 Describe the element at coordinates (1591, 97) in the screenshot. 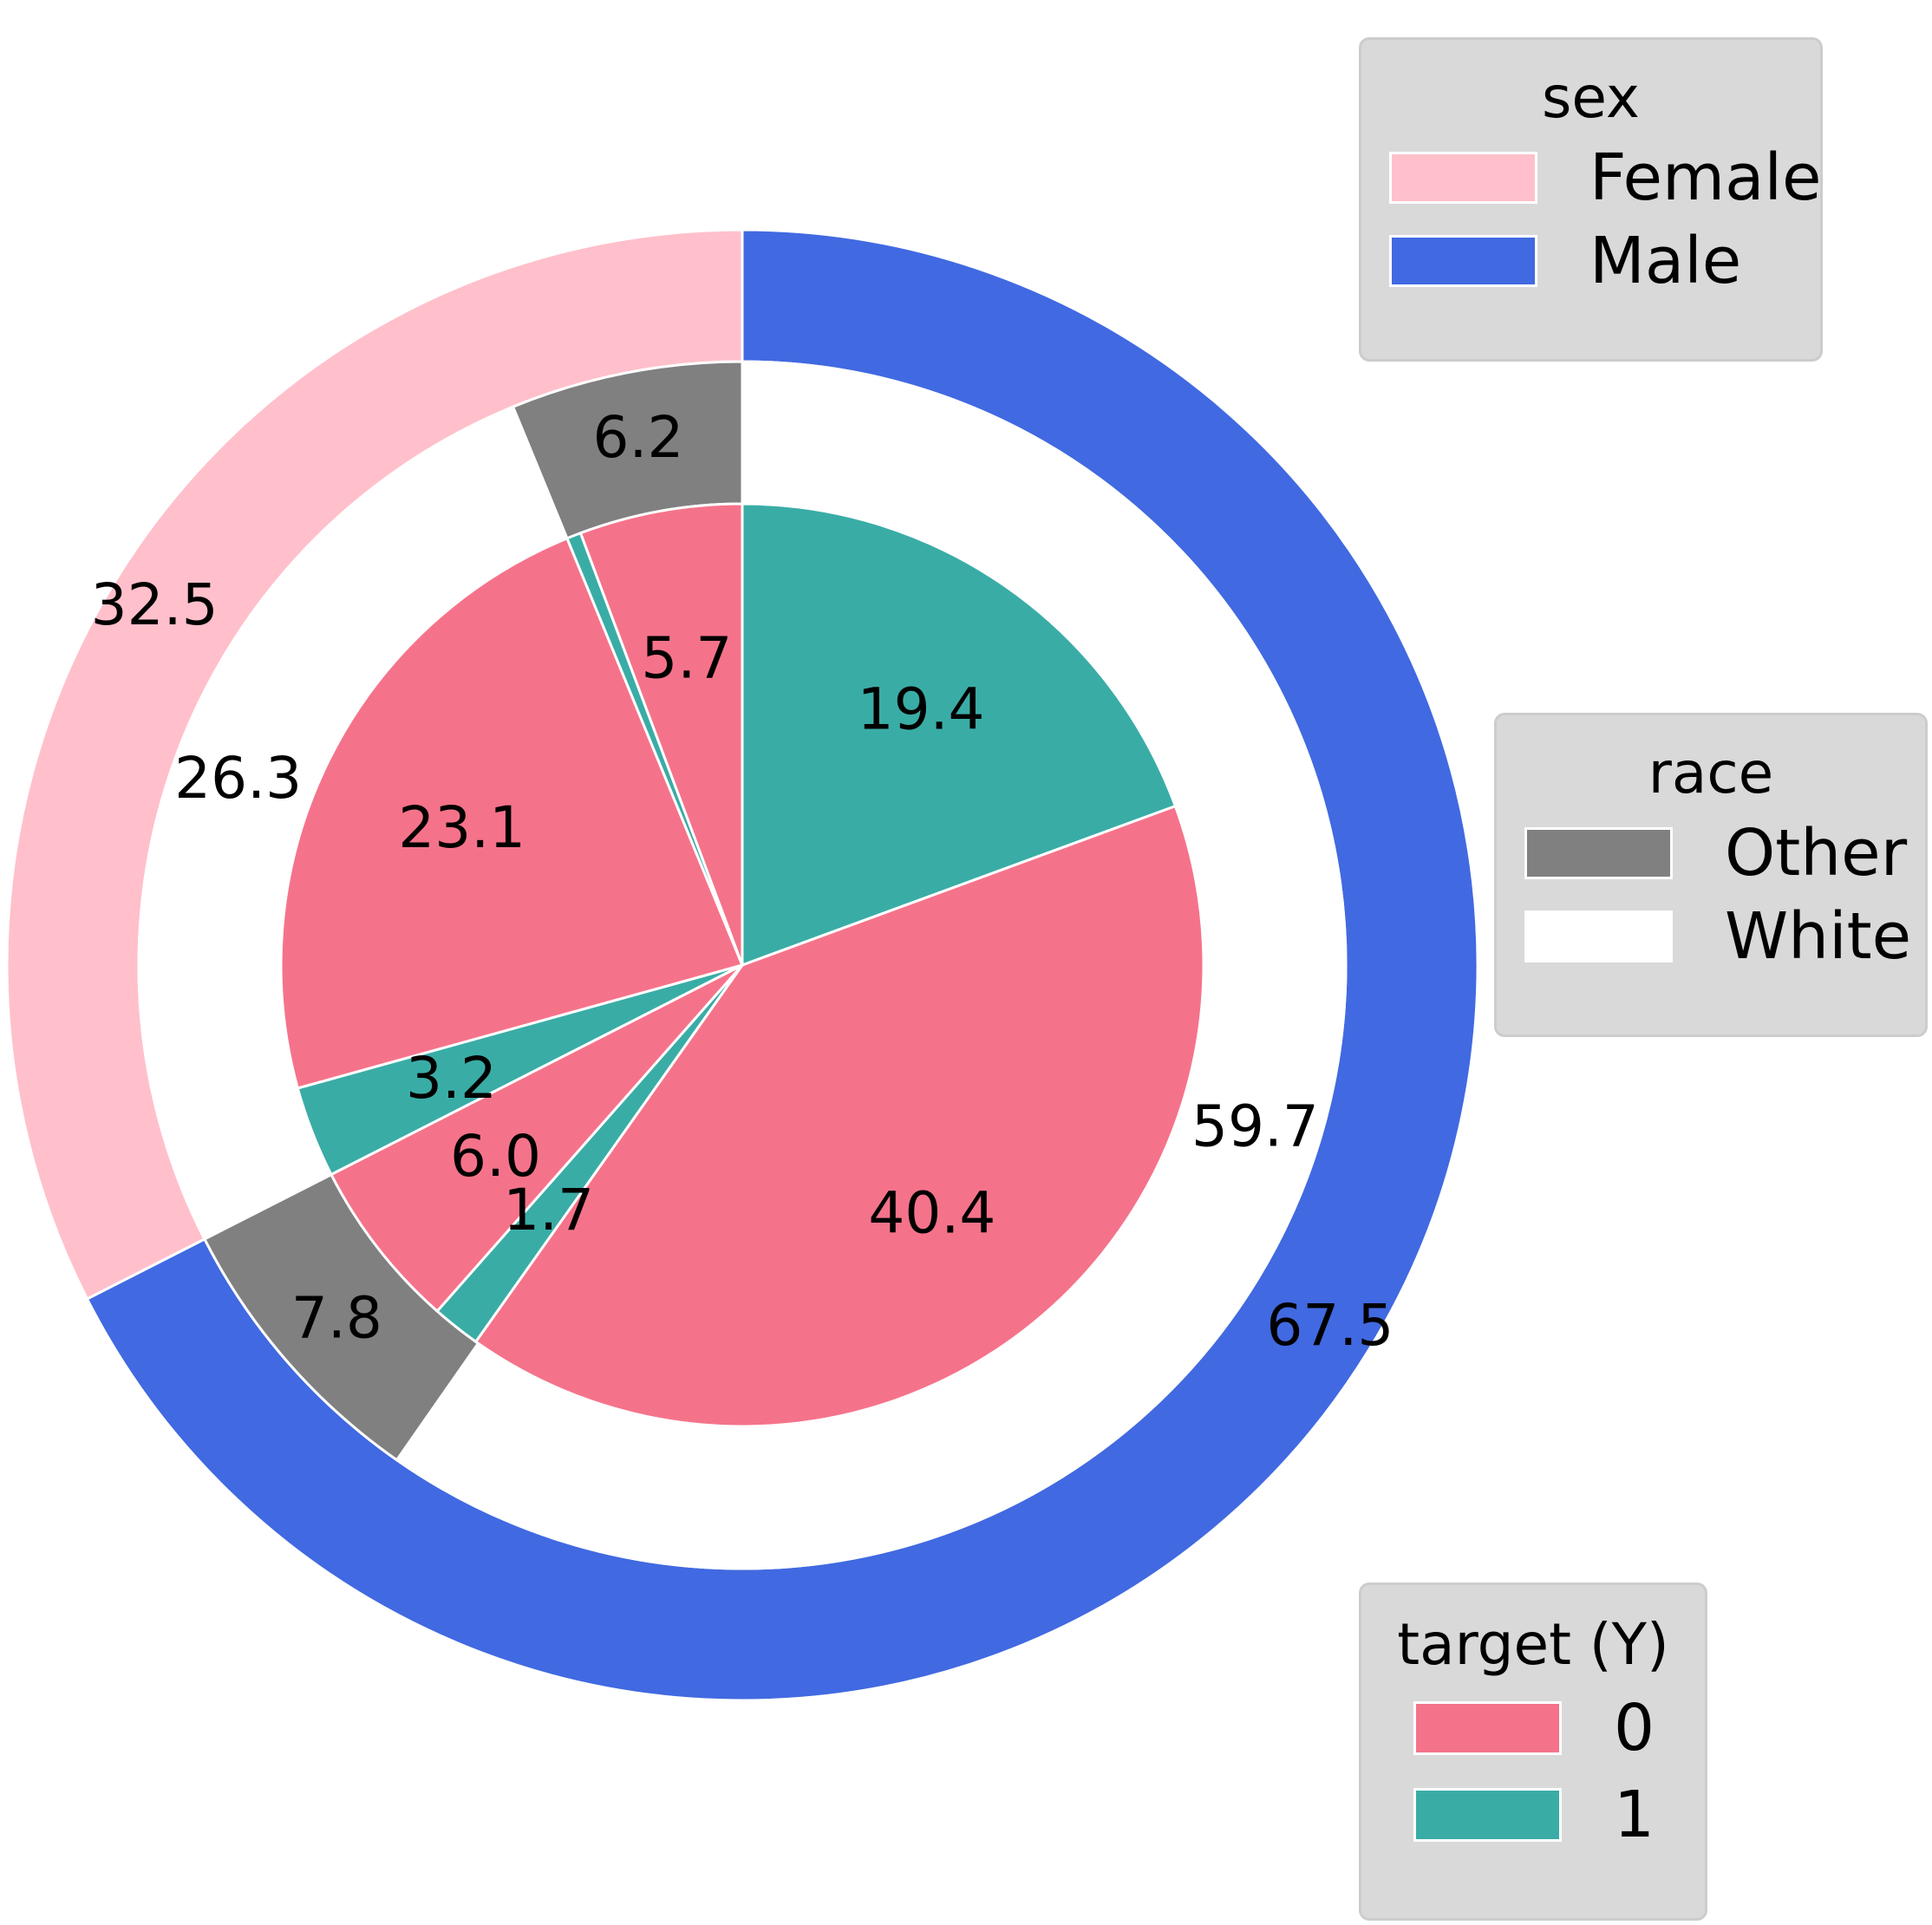

I see `legend-title: sex` at that location.